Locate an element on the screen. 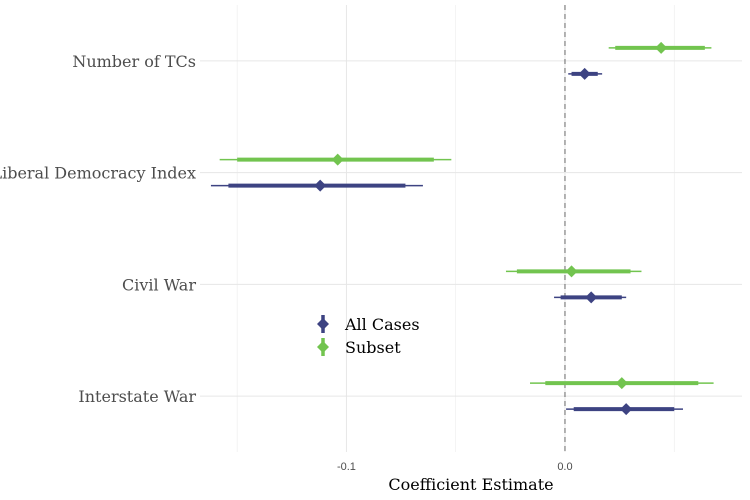 Image resolution: width=750 pixels, height=500 pixels. legend: All Cases Subset is located at coordinates (368, 336).